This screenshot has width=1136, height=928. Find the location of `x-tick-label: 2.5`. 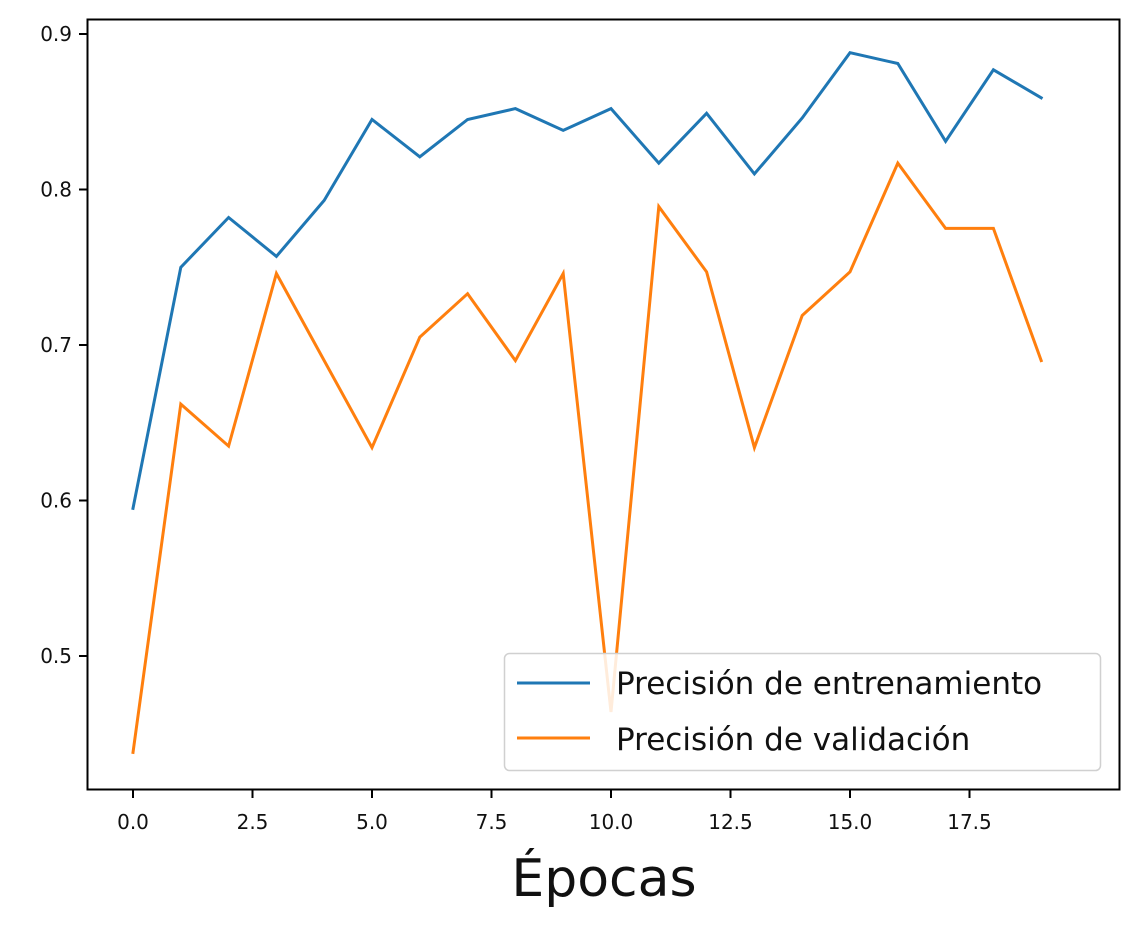

x-tick-label: 2.5 is located at coordinates (253, 822).